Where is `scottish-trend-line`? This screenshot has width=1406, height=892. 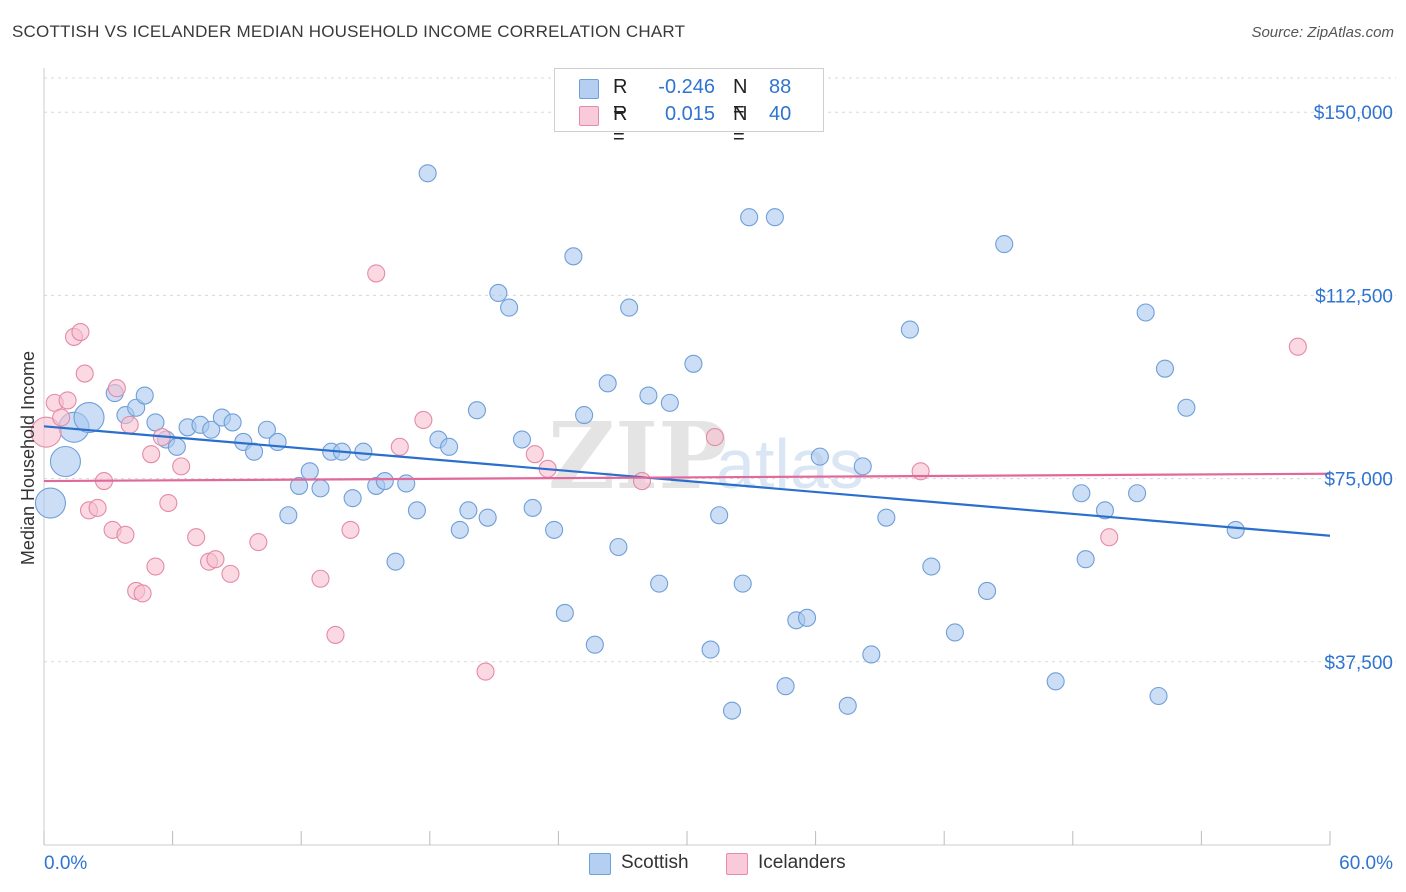
scottish-trend-line is located at coordinates (687, 481).